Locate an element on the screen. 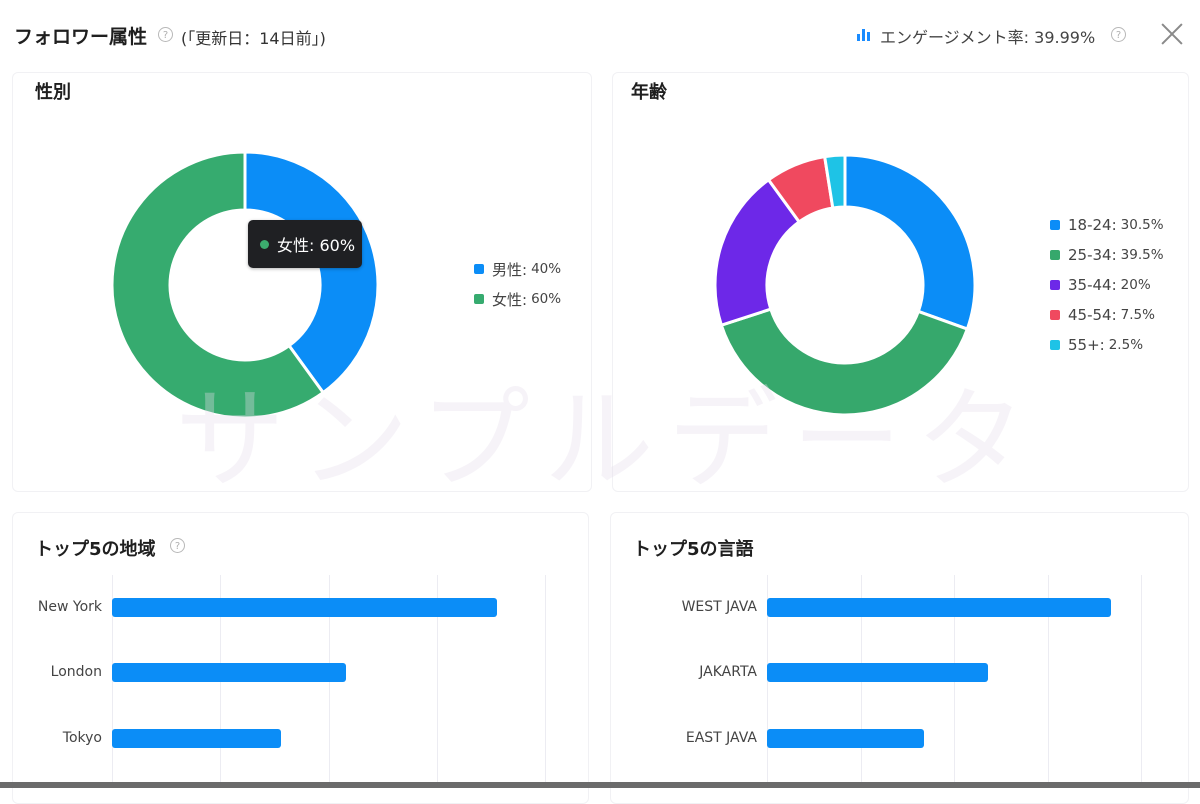  gender-title: 性別 is located at coordinates (53, 92).